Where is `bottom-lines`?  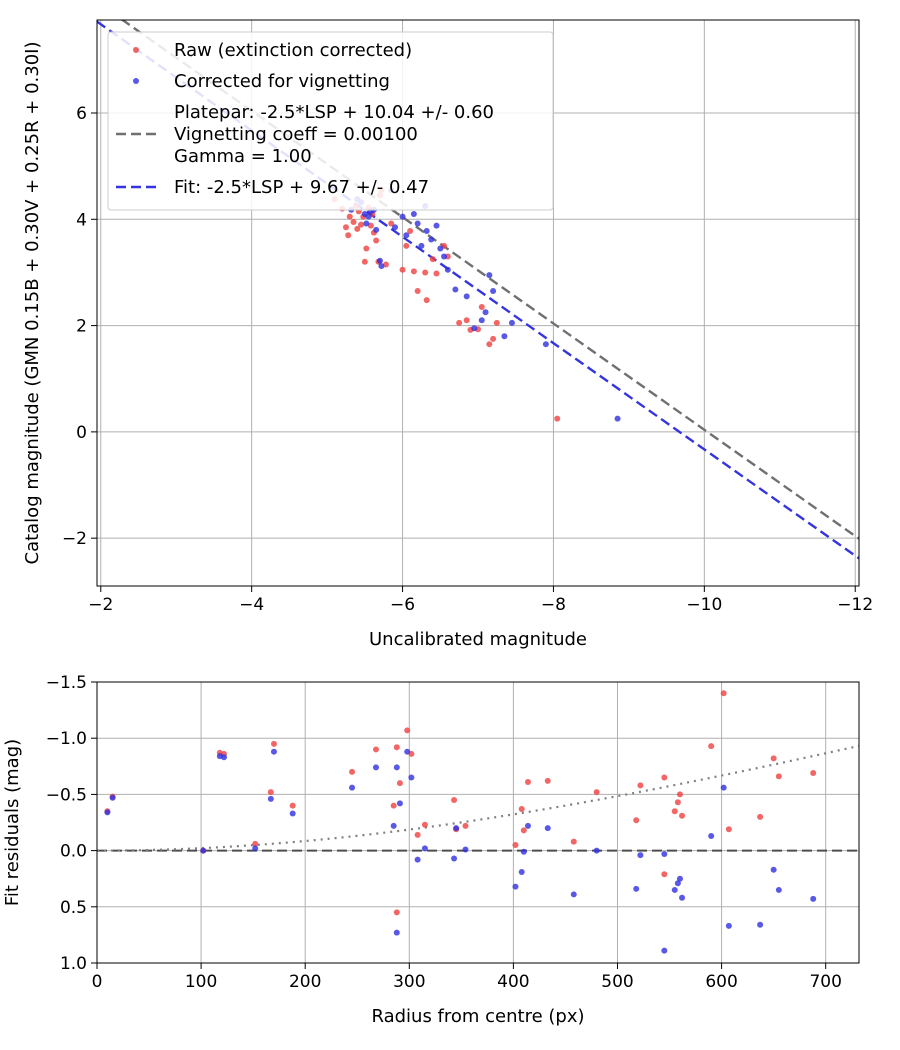 bottom-lines is located at coordinates (478, 798).